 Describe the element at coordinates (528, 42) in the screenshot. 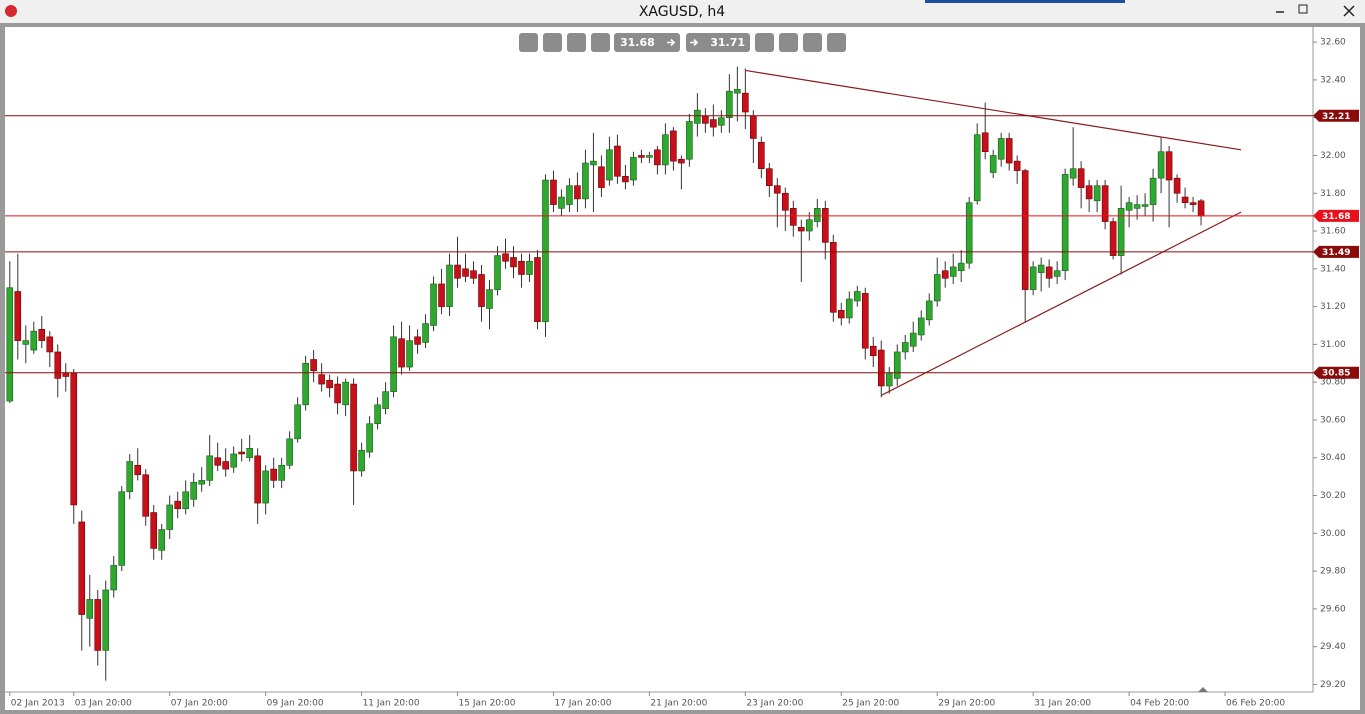

I see `zoom-button` at that location.